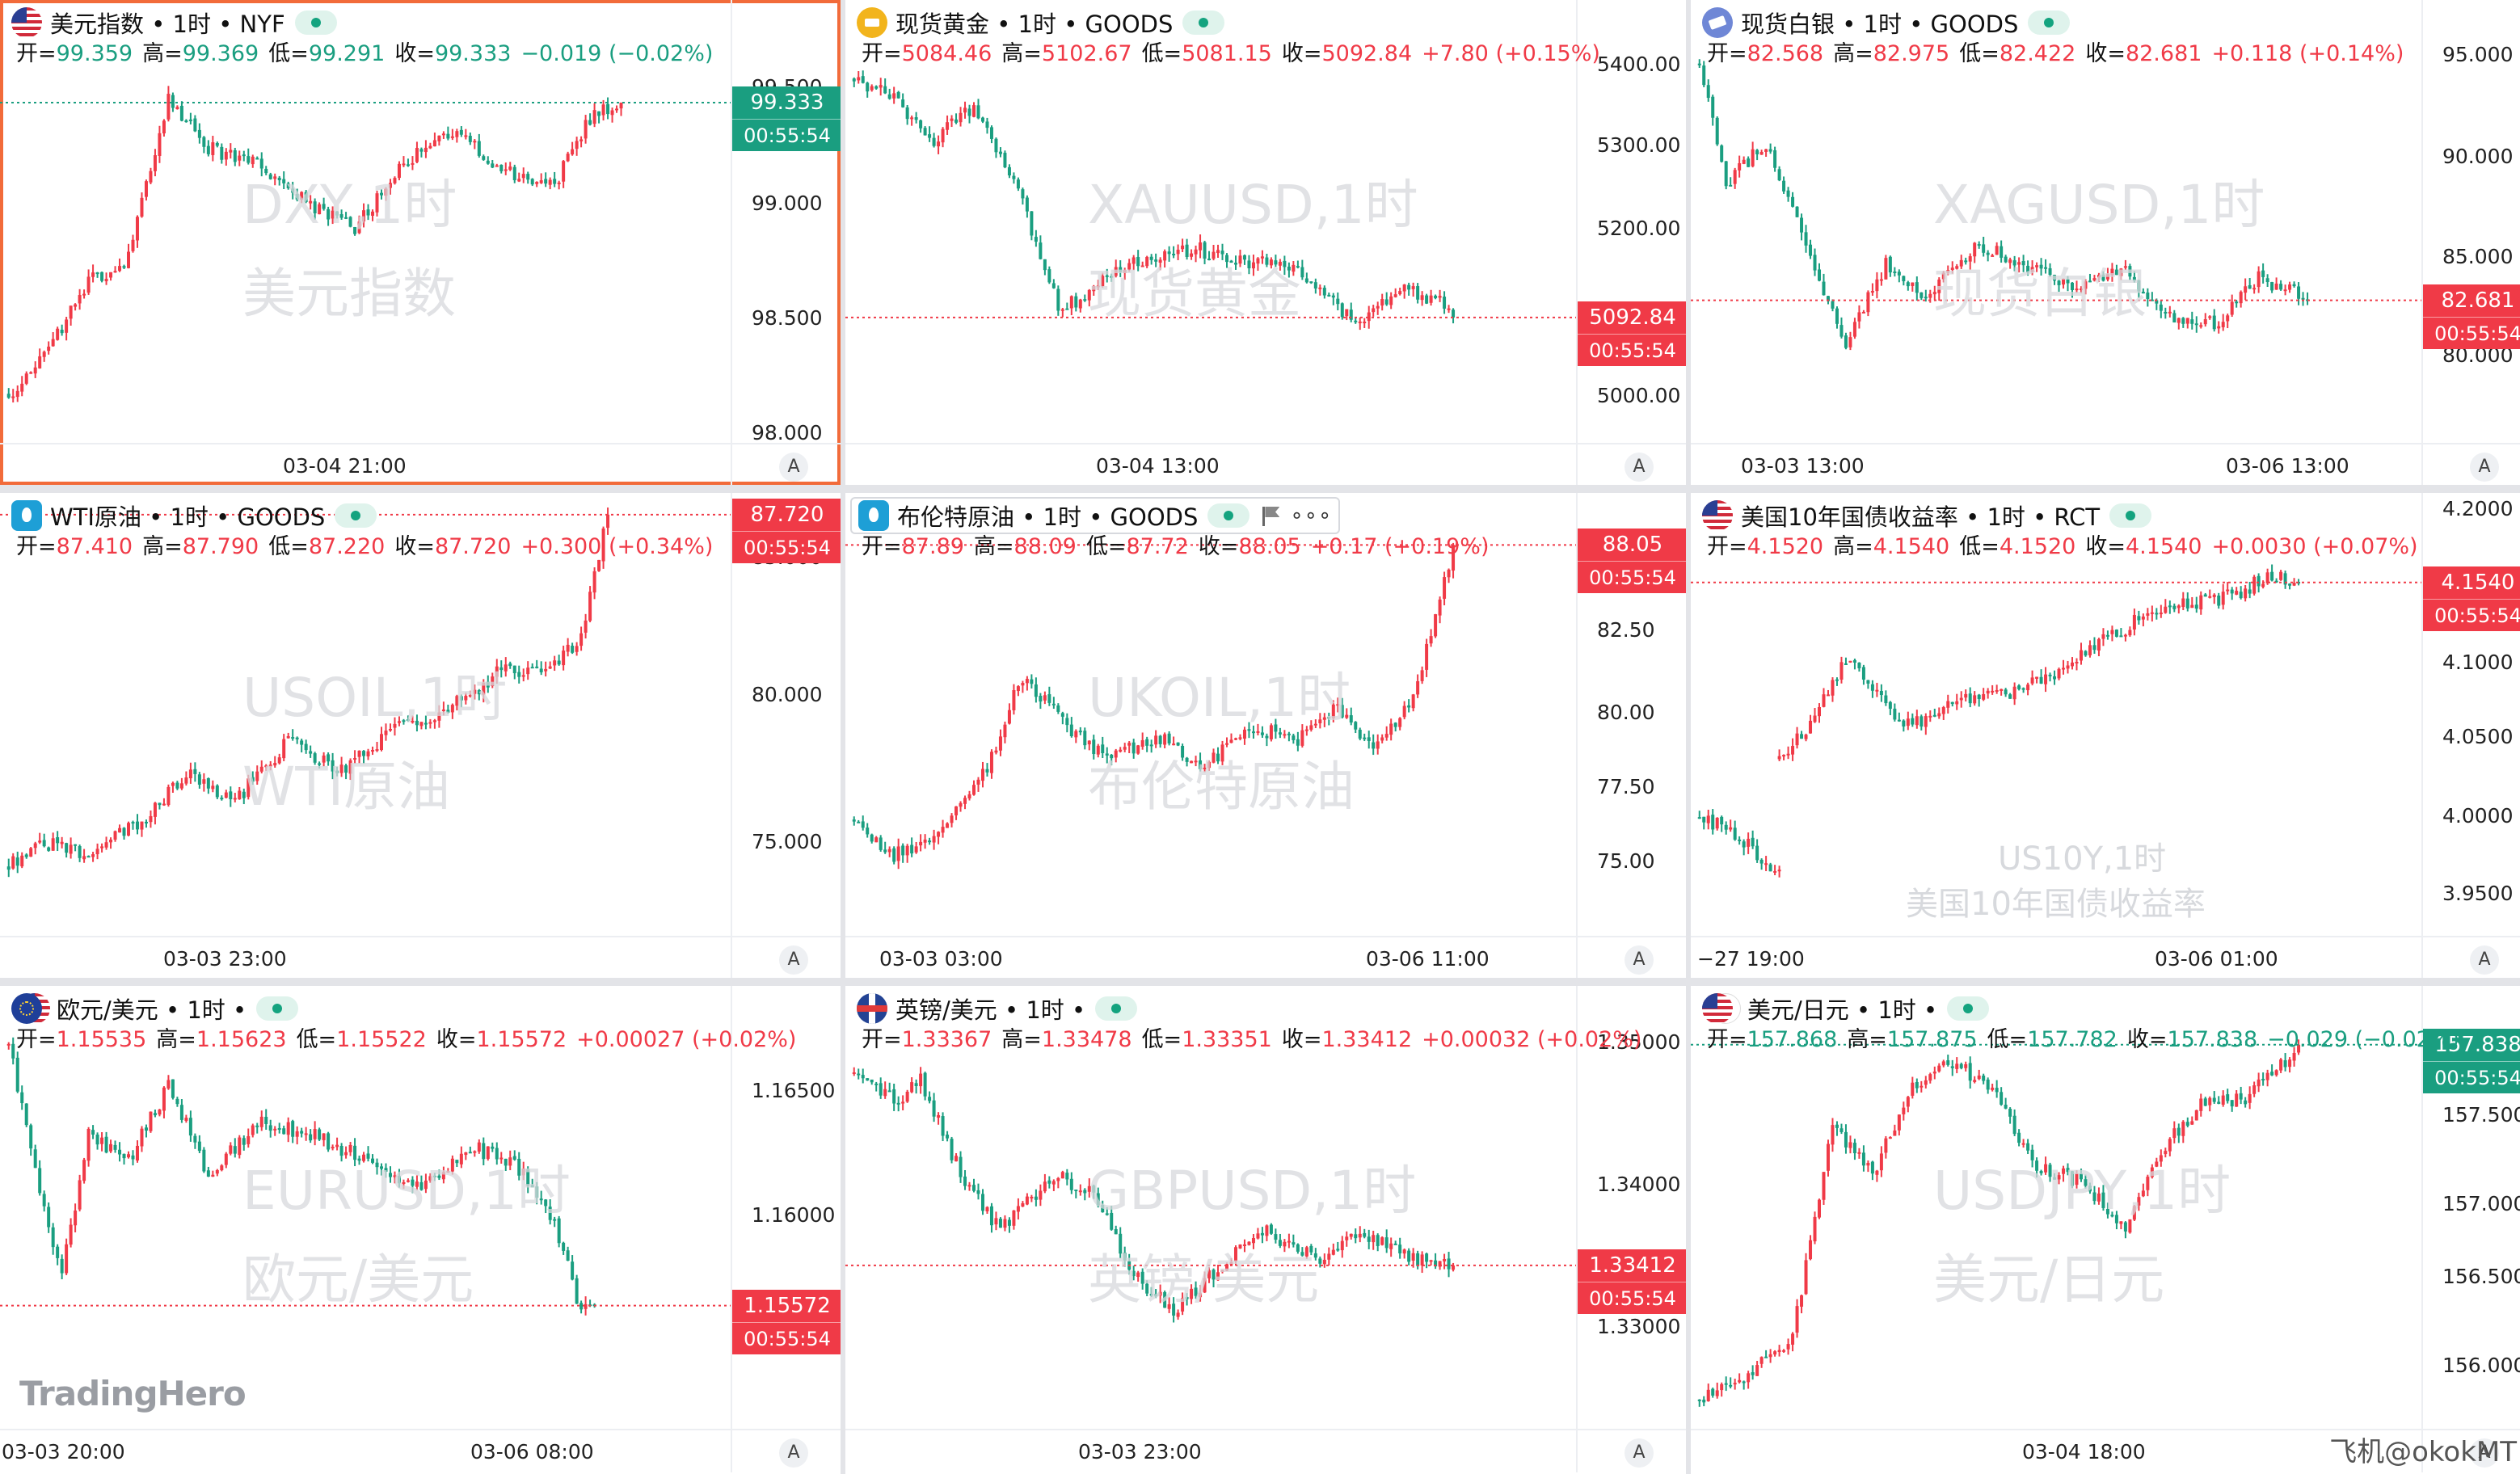 The image size is (2520, 1474). I want to click on time-axis: 03-03 20:00 03-06 08:00, so click(365, 1450).